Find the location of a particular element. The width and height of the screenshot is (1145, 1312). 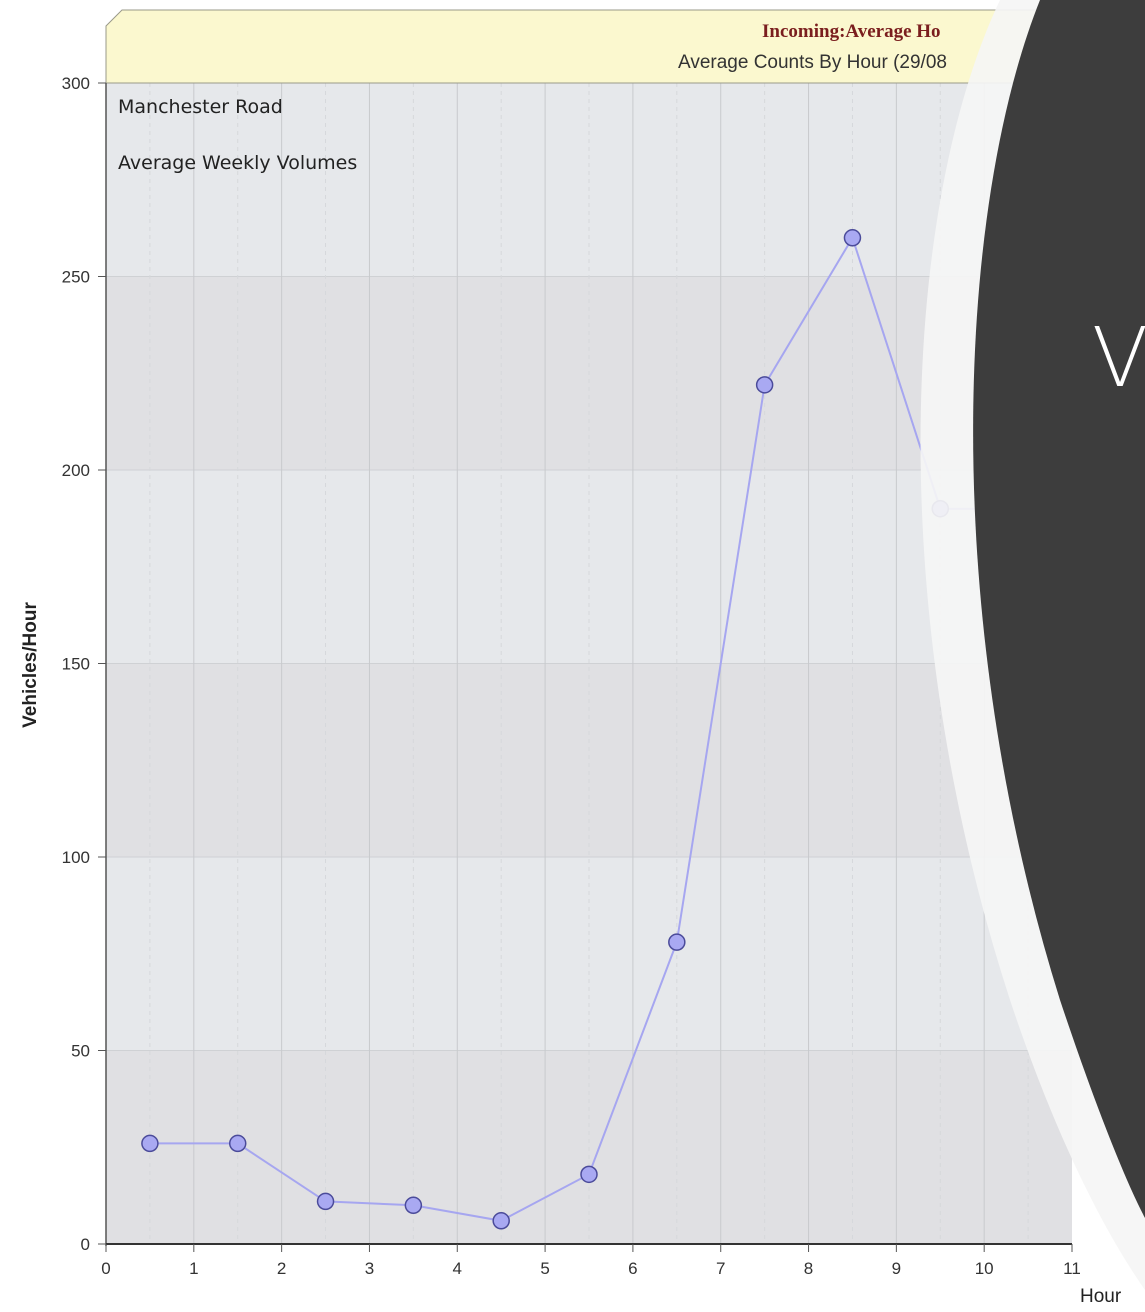

y-tick-label: 200 is located at coordinates (76, 470).